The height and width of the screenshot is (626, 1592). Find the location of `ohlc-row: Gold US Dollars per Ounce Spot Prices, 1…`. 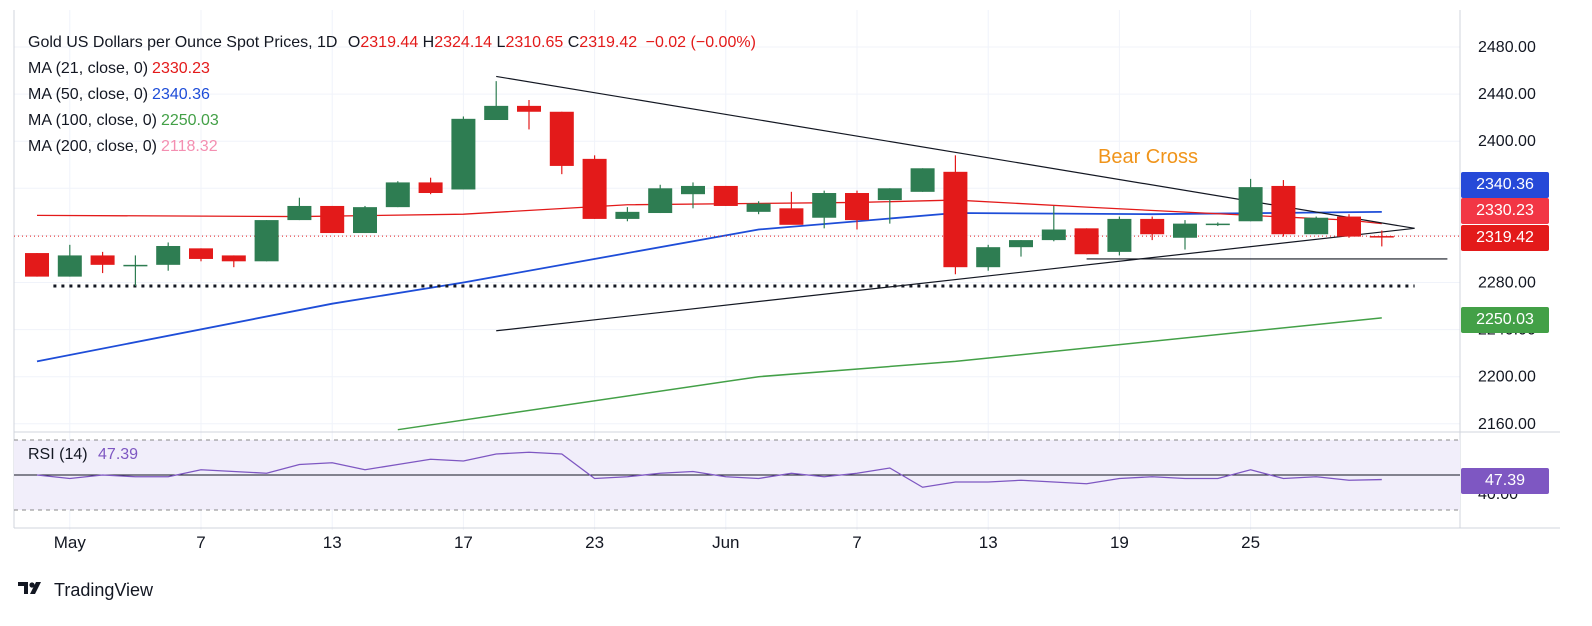

ohlc-row: Gold US Dollars per Ounce Spot Prices, 1… is located at coordinates (392, 43).